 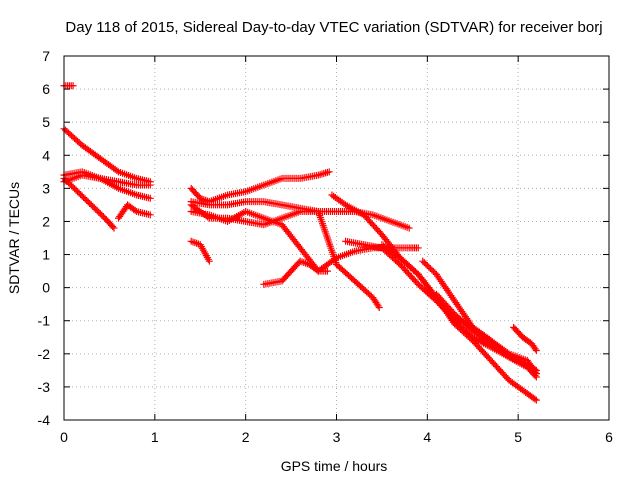 I want to click on y-tick-label: 0, so click(x=46, y=288).